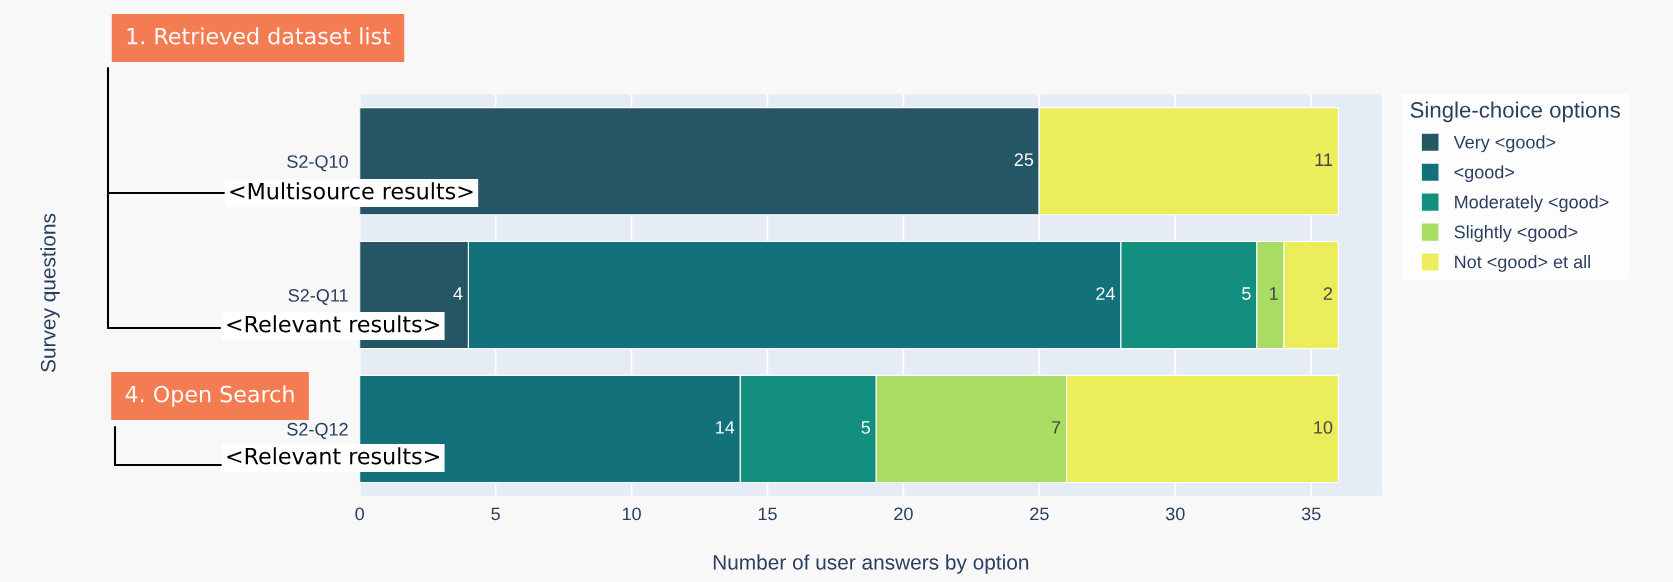 The width and height of the screenshot is (1673, 582). Describe the element at coordinates (317, 163) in the screenshot. I see `y-tick-label: S2-Q10` at that location.